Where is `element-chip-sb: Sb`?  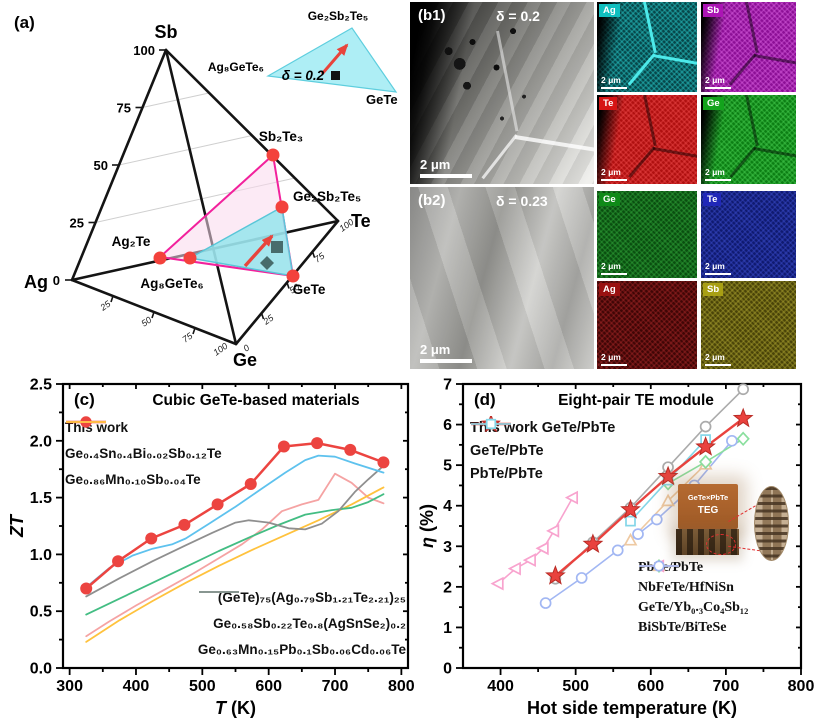
element-chip-sb: Sb is located at coordinates (713, 10).